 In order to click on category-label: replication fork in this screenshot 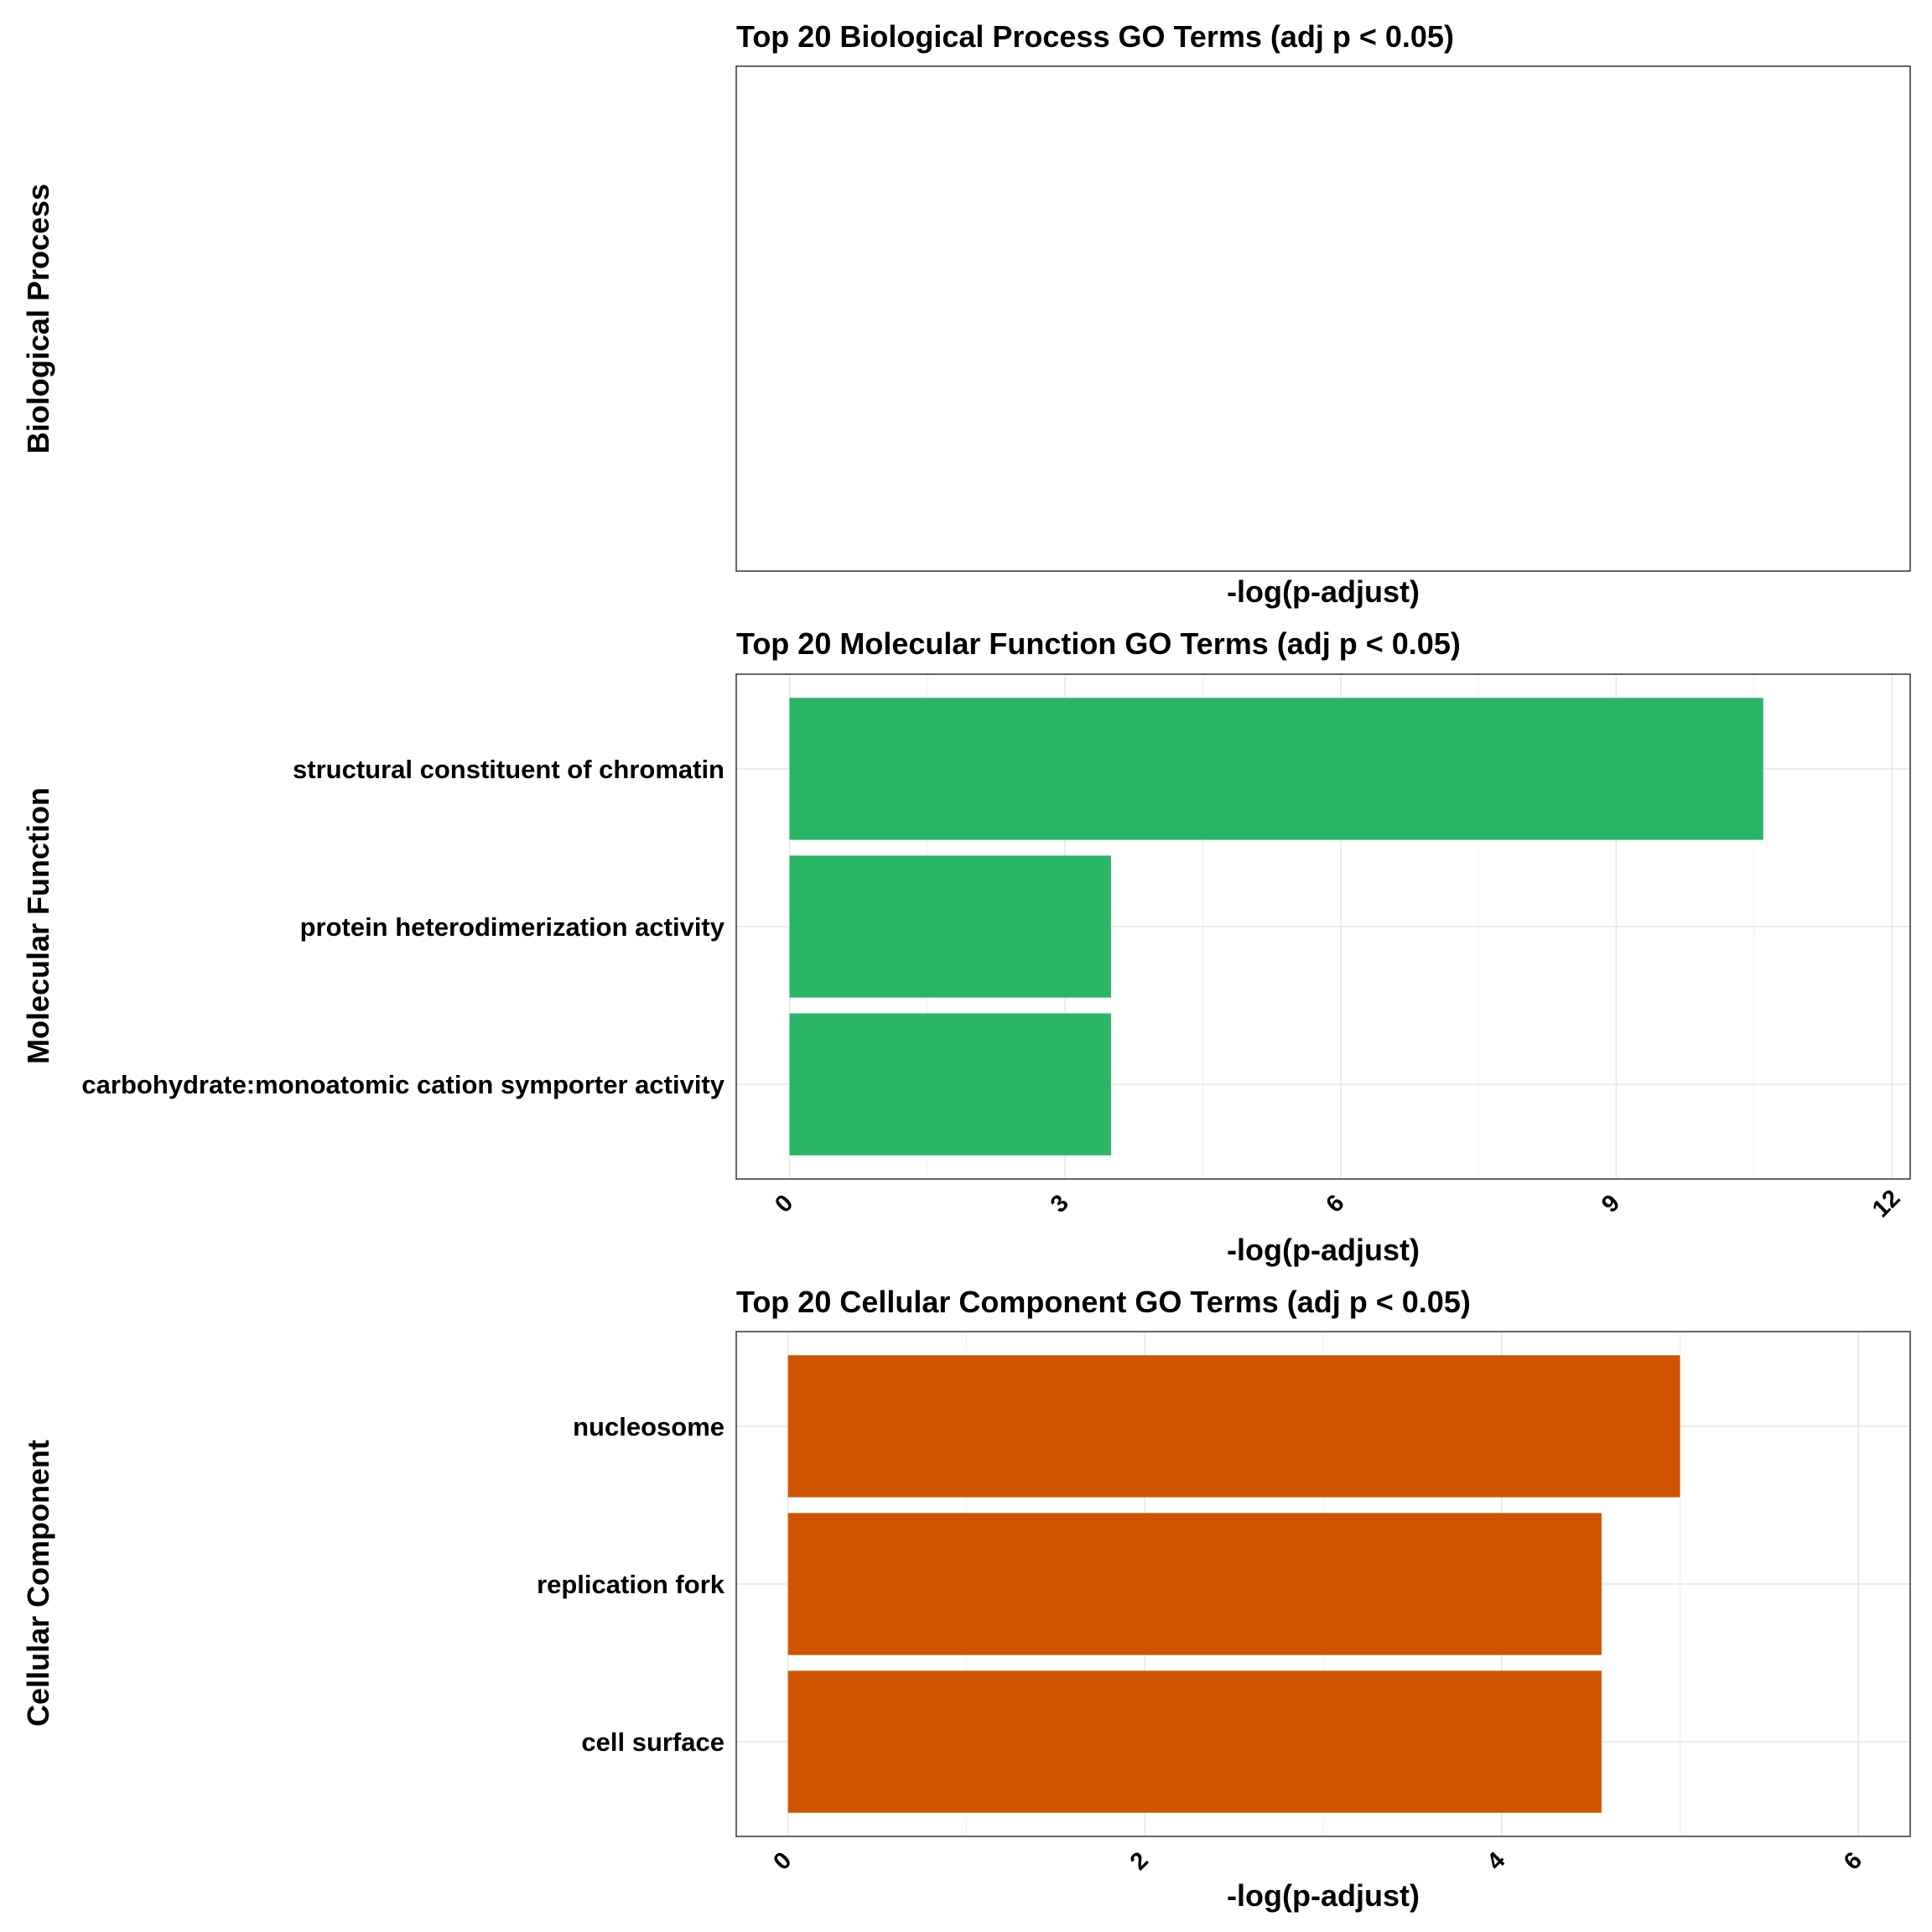, I will do `click(631, 1584)`.